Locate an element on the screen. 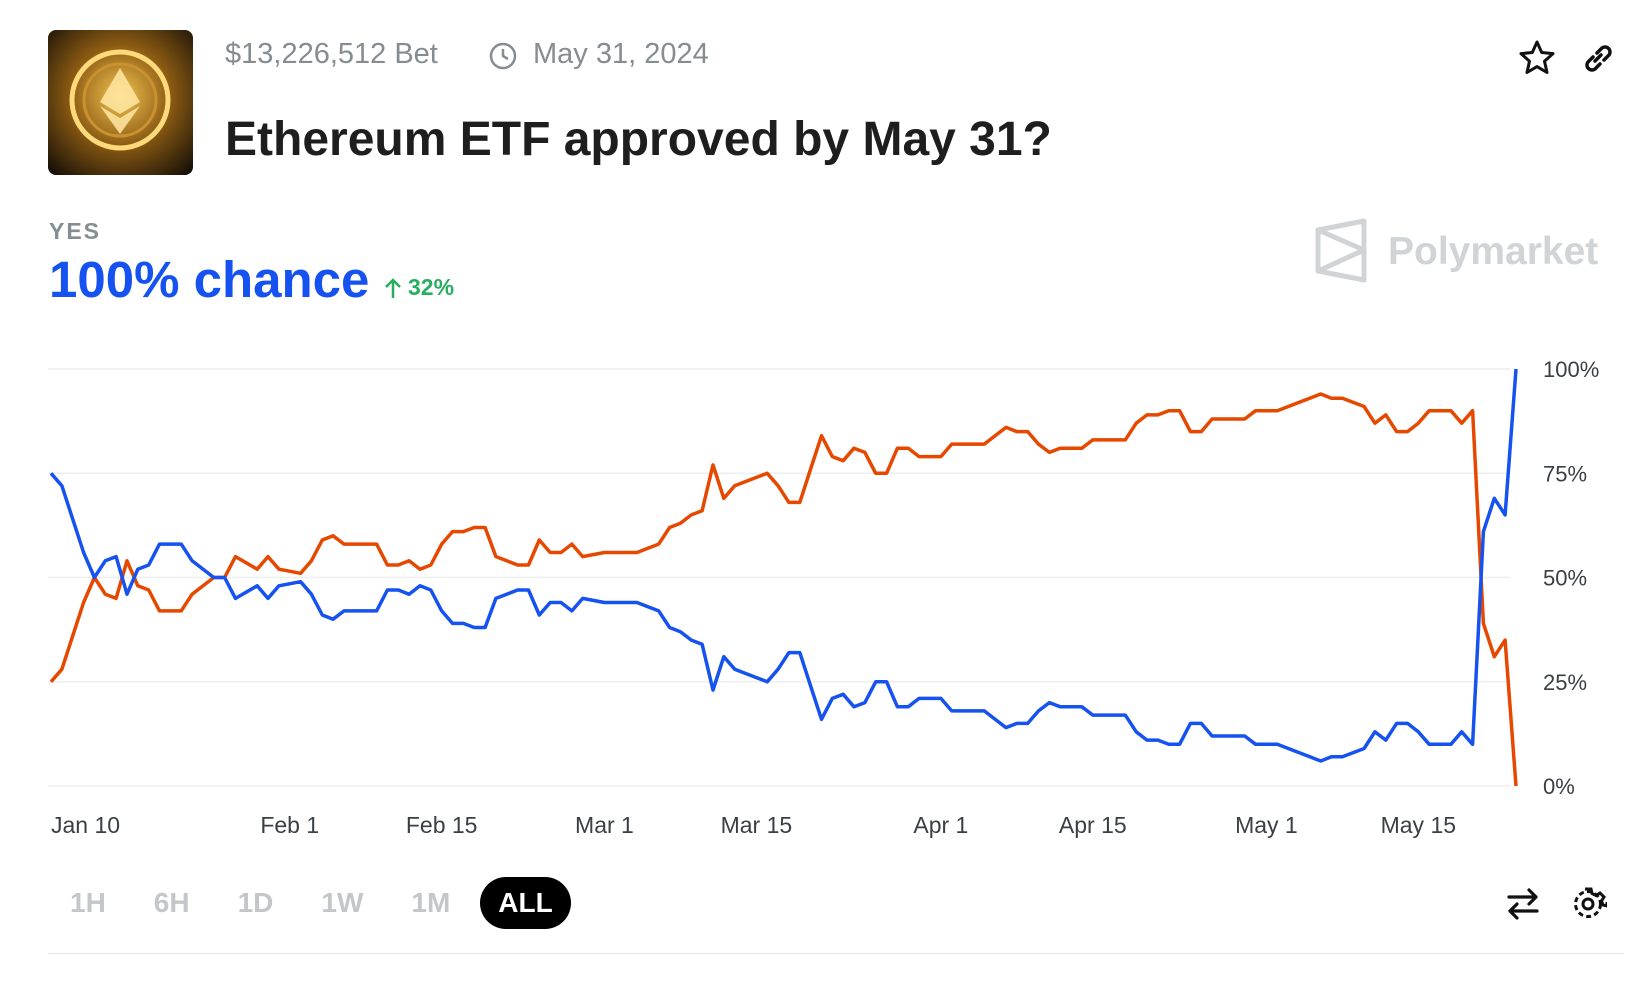 Image resolution: width=1648 pixels, height=994 pixels. timeframe-button: 1D is located at coordinates (255, 902).